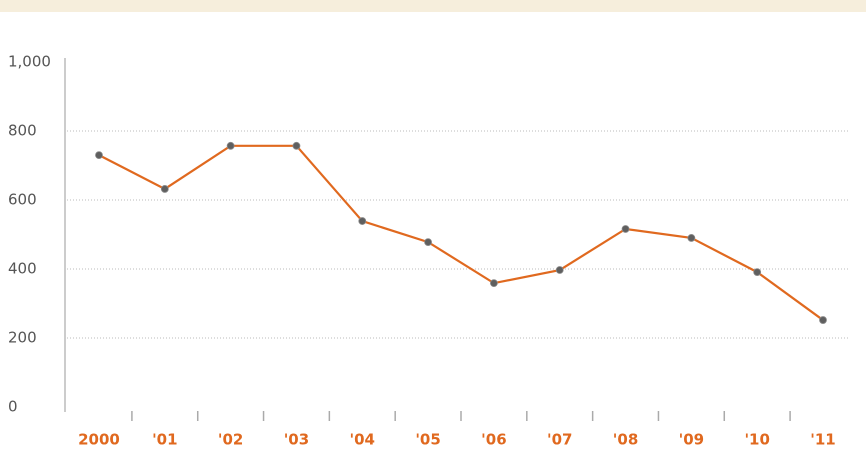  Describe the element at coordinates (22, 338) in the screenshot. I see `y-tick-label: 200` at that location.